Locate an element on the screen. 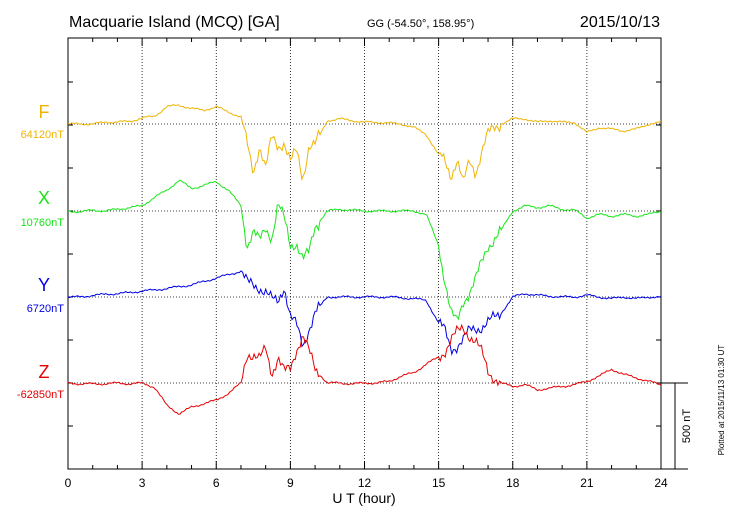 Image resolution: width=730 pixels, height=520 pixels. series-y-line is located at coordinates (364, 313).